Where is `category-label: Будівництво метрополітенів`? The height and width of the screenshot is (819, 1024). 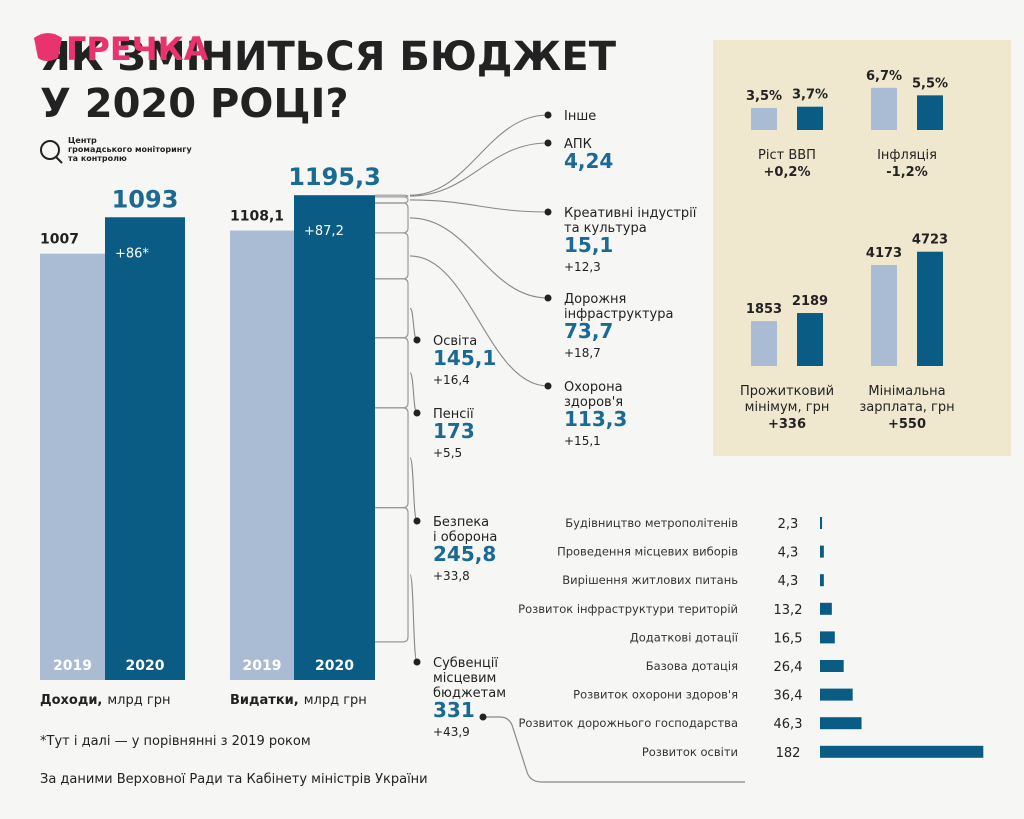
category-label: Будівництво метрополітенів is located at coordinates (651, 523).